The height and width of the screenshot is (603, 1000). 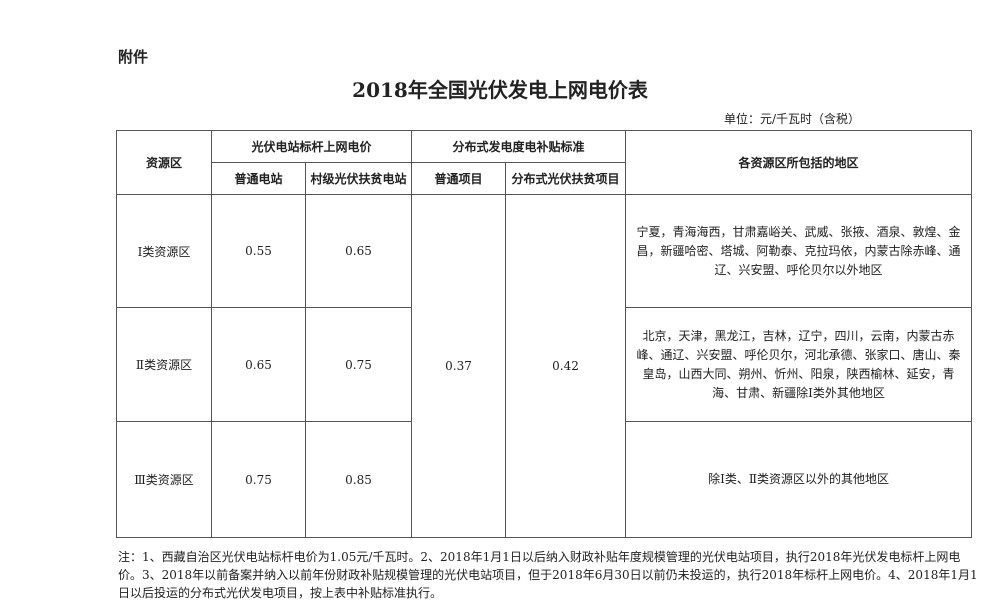 What do you see at coordinates (164, 162) in the screenshot?
I see `header-zone: 资源区` at bounding box center [164, 162].